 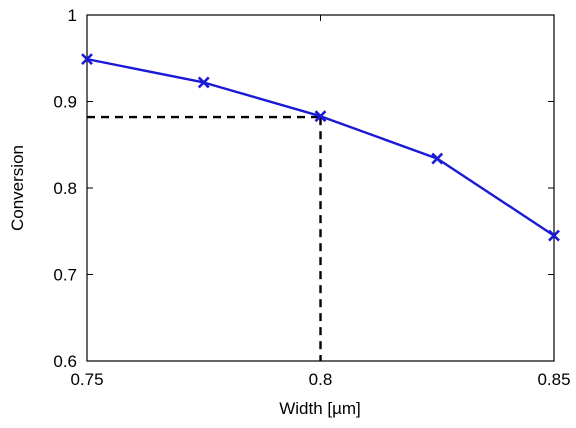 I want to click on y-tick-label: 0.8, so click(x=65, y=188).